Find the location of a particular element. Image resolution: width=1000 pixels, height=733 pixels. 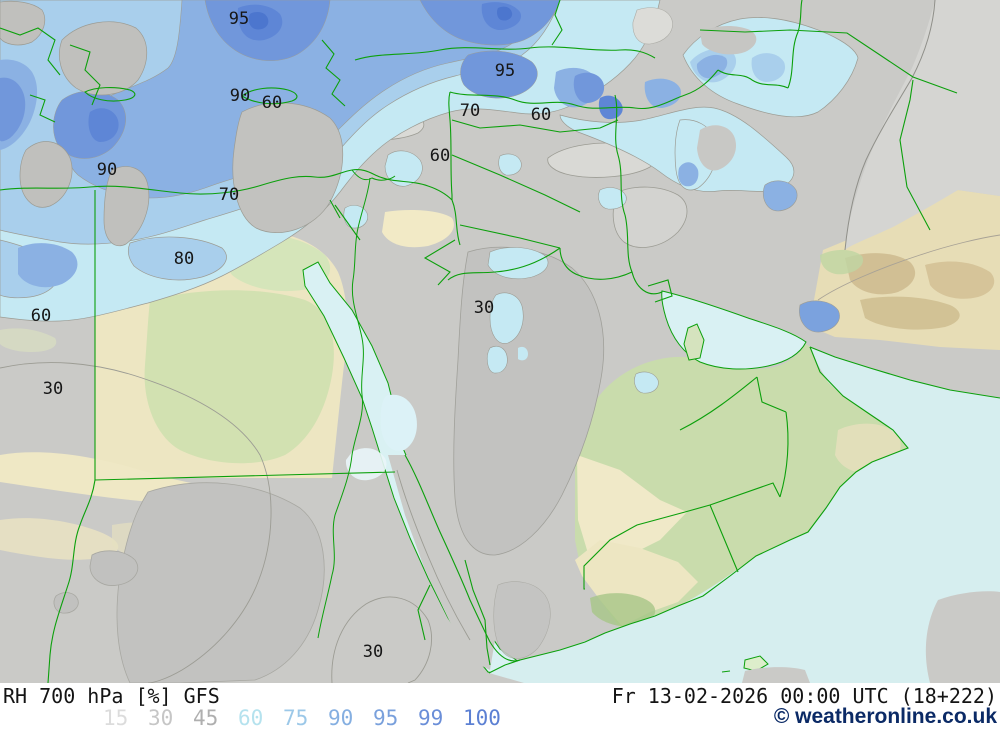

legend-value-95: 95 is located at coordinates (386, 718).